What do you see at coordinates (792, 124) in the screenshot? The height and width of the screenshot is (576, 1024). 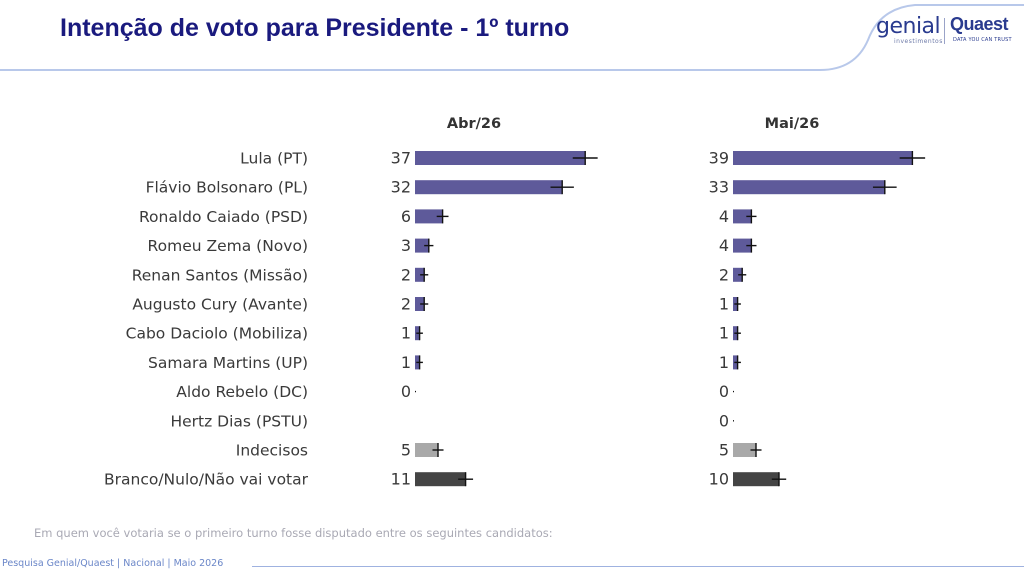 I see `series-header-mai-26: Mai/26` at bounding box center [792, 124].